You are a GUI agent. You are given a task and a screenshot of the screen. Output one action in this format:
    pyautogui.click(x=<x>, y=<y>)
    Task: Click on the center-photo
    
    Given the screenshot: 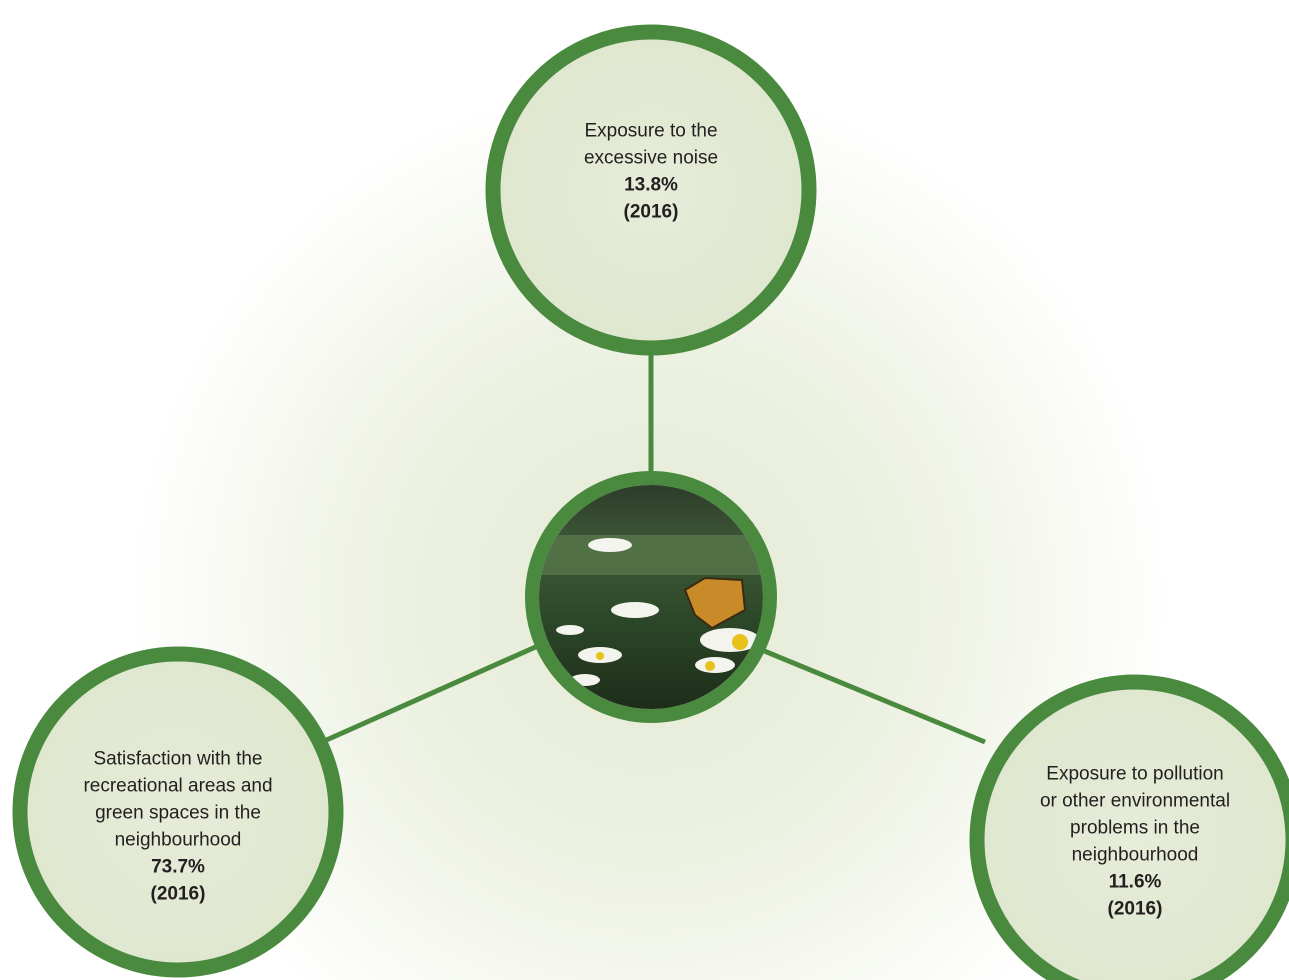 What is the action you would take?
    pyautogui.click(x=651, y=597)
    